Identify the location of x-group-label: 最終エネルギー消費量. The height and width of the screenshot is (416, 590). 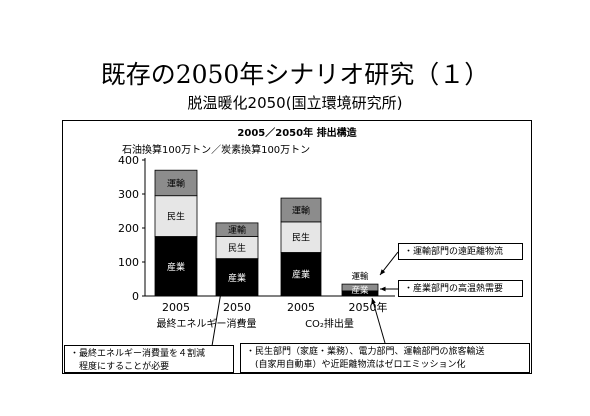
(207, 323).